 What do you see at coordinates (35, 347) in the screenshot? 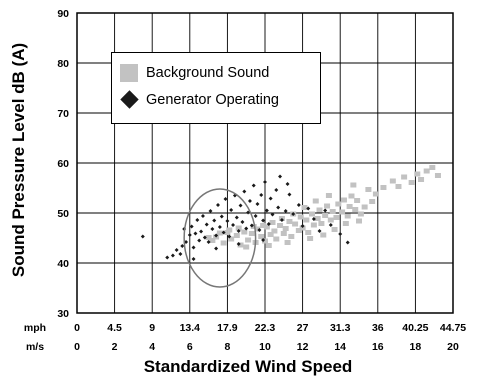
I see `x-axis-unit-label: m/s` at bounding box center [35, 347].